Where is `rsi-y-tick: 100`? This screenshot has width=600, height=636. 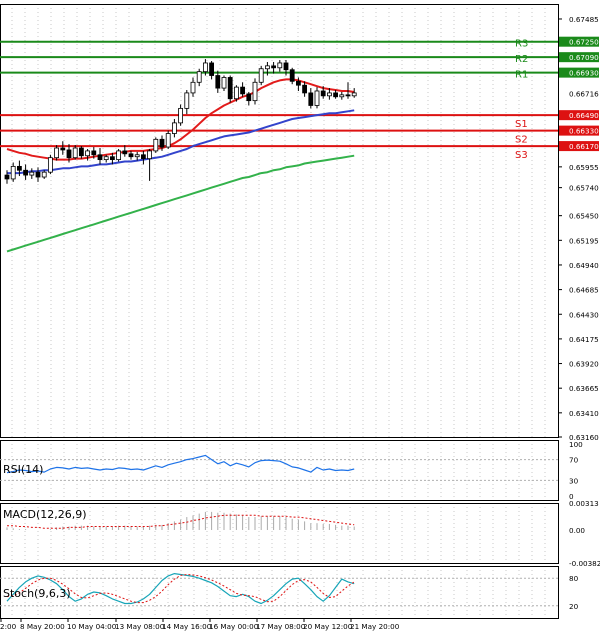
rsi-y-tick: 100 is located at coordinates (576, 444).